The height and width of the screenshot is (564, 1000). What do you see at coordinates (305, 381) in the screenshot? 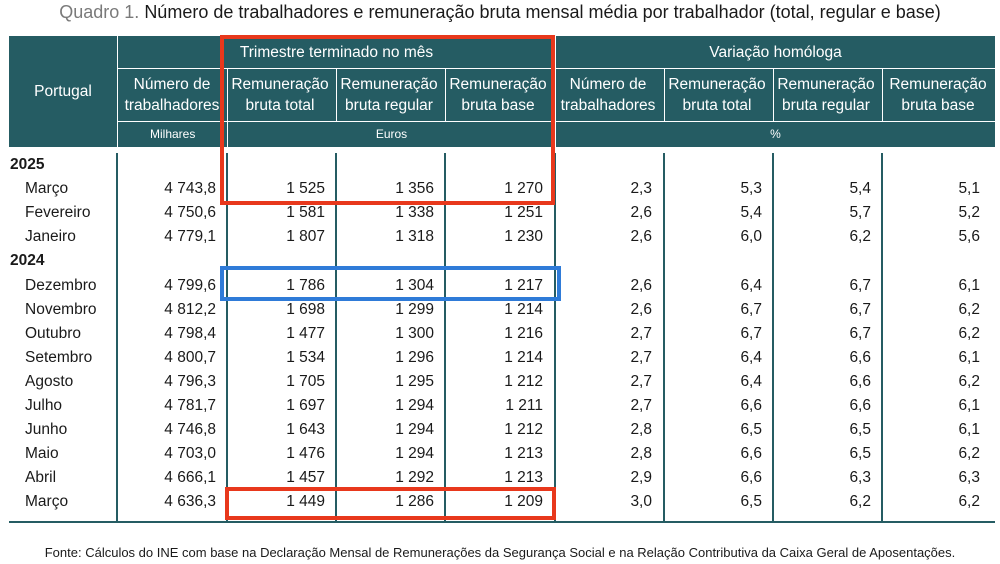
I see `table-cell: 1 705` at bounding box center [305, 381].